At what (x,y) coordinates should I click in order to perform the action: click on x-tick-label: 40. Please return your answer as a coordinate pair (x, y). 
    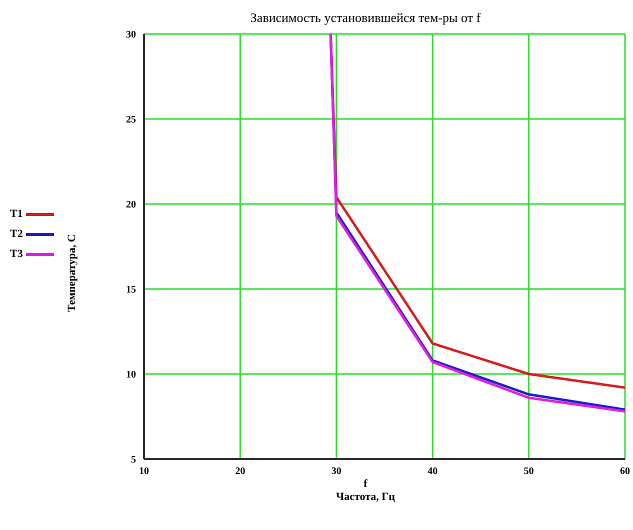
    Looking at the image, I should click on (433, 472).